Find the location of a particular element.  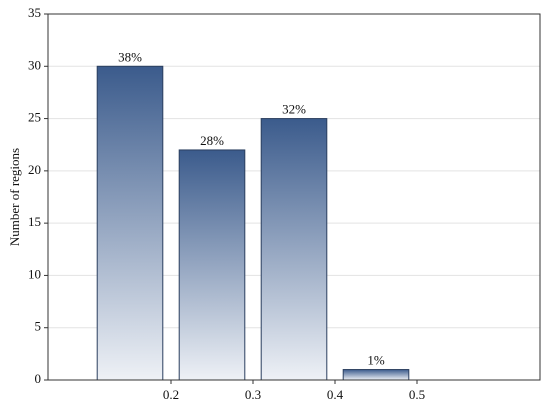

y-tick-label: 20 is located at coordinates (34, 169).